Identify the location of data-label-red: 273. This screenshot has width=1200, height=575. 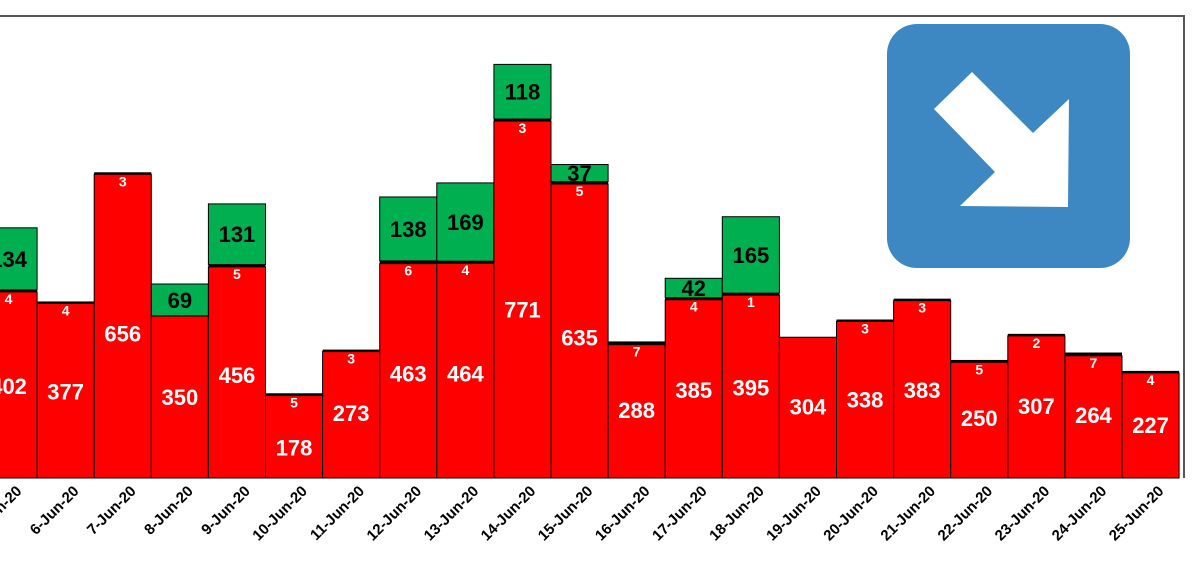
(351, 413).